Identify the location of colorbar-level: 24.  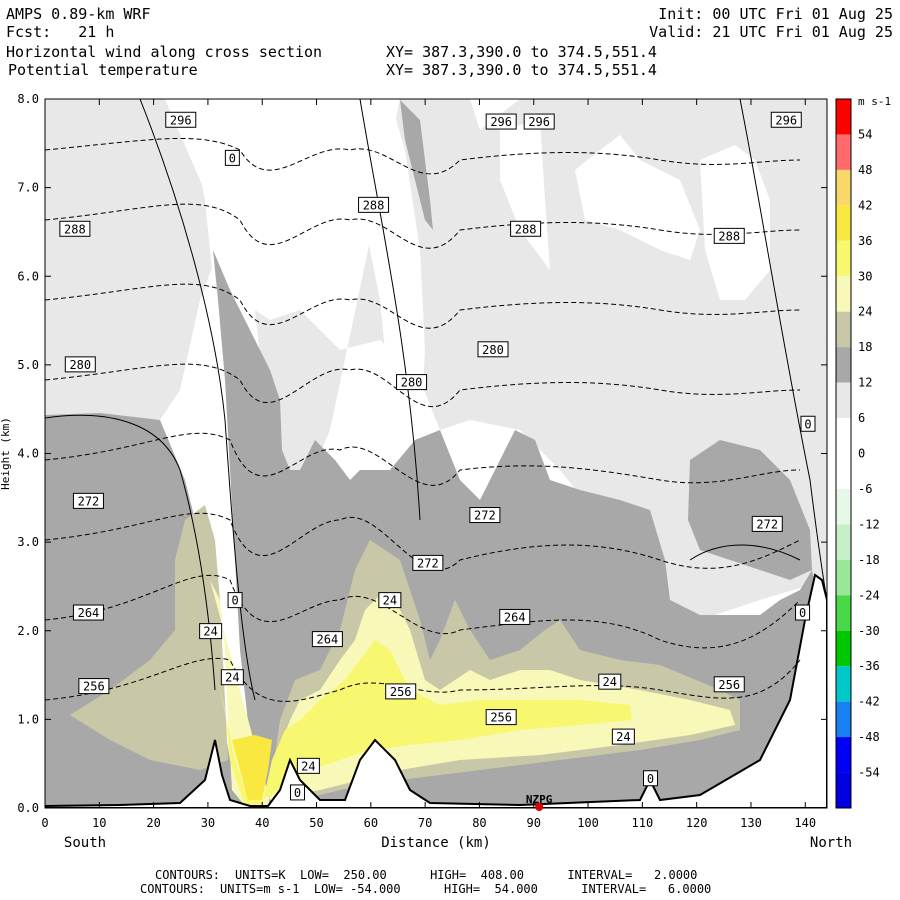
(865, 312).